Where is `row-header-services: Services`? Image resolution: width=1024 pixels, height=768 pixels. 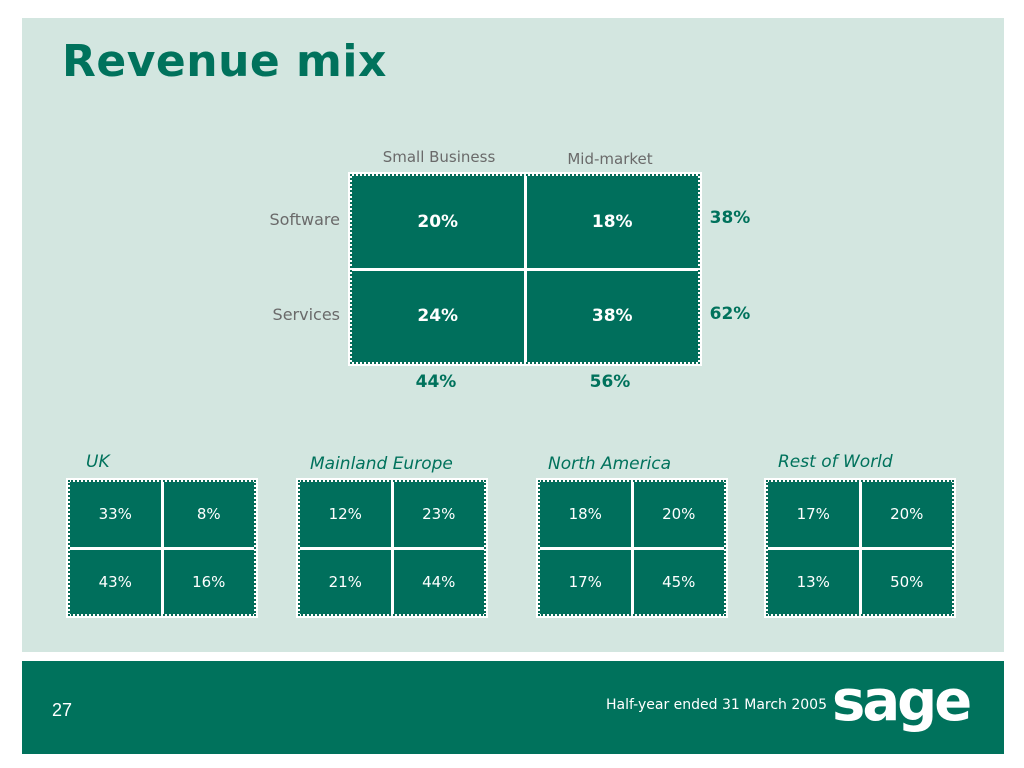
row-header-services: Services is located at coordinates (306, 314).